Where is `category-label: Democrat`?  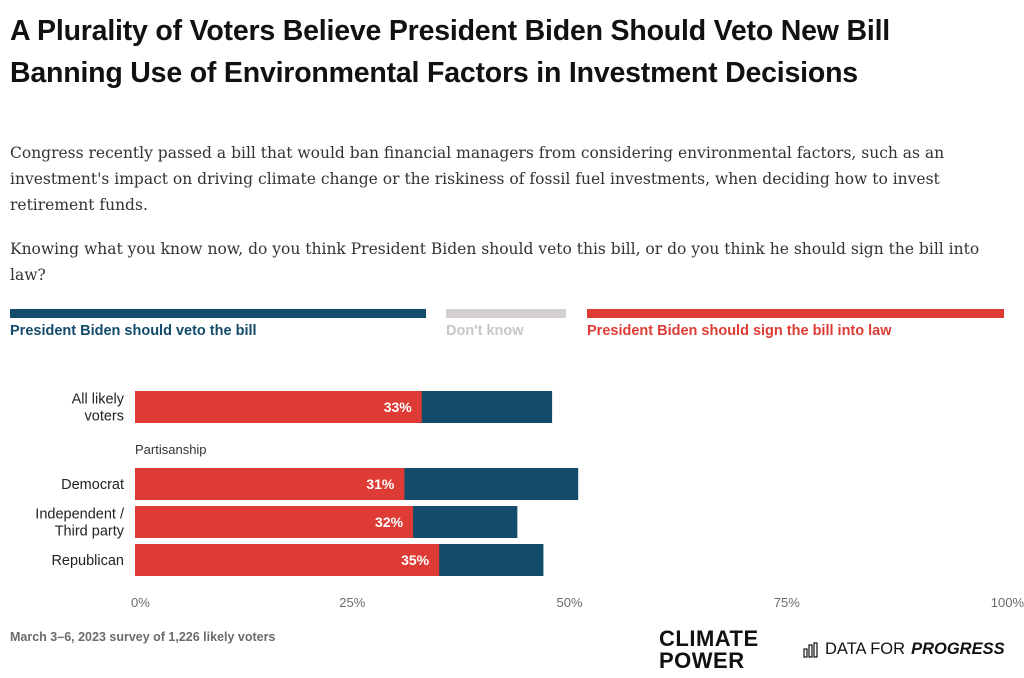 category-label: Democrat is located at coordinates (92, 485).